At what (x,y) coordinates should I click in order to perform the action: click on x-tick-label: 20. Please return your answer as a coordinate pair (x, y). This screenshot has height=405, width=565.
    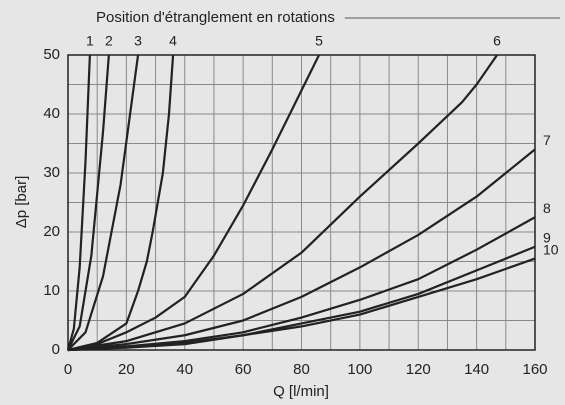
    Looking at the image, I should click on (126, 369).